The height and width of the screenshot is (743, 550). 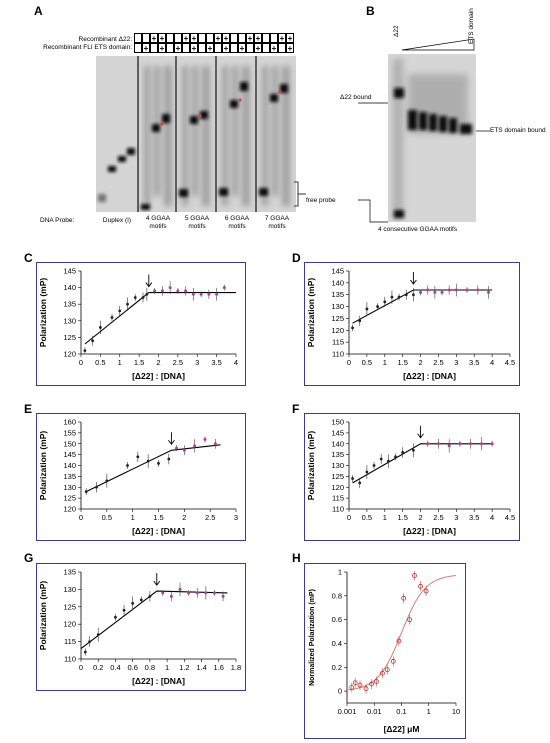 I want to click on x-axis-label: [Δ22] μM, so click(x=402, y=729).